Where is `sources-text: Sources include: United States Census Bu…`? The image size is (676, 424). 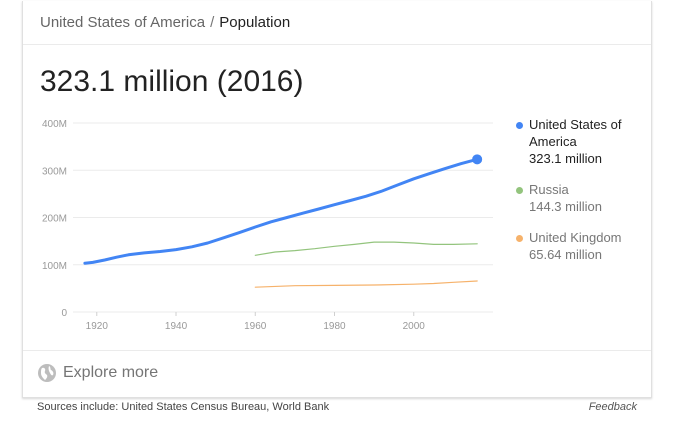 sources-text: Sources include: United States Census Bu… is located at coordinates (183, 407).